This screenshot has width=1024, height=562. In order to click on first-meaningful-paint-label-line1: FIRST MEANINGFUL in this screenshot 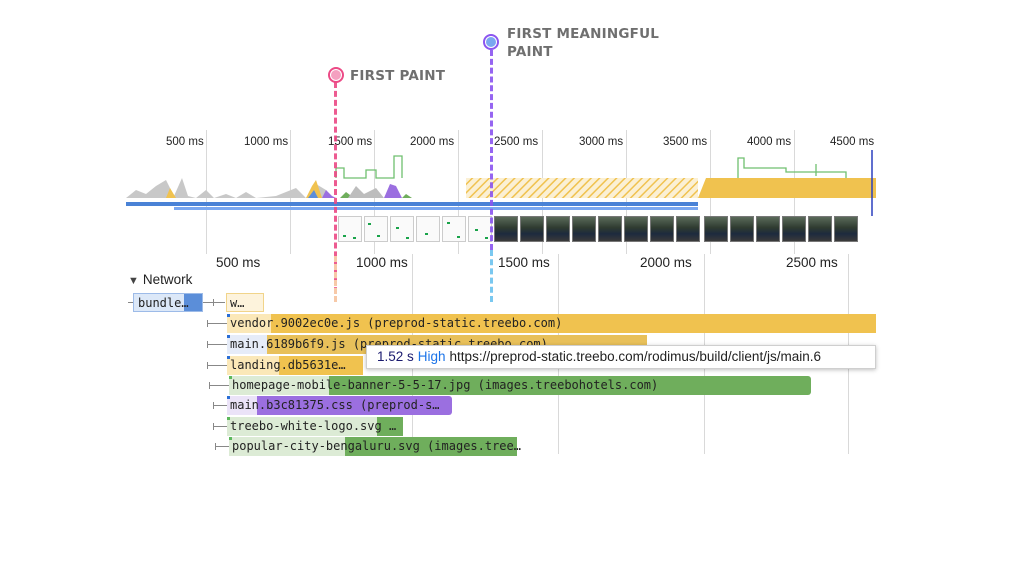, I will do `click(583, 34)`.